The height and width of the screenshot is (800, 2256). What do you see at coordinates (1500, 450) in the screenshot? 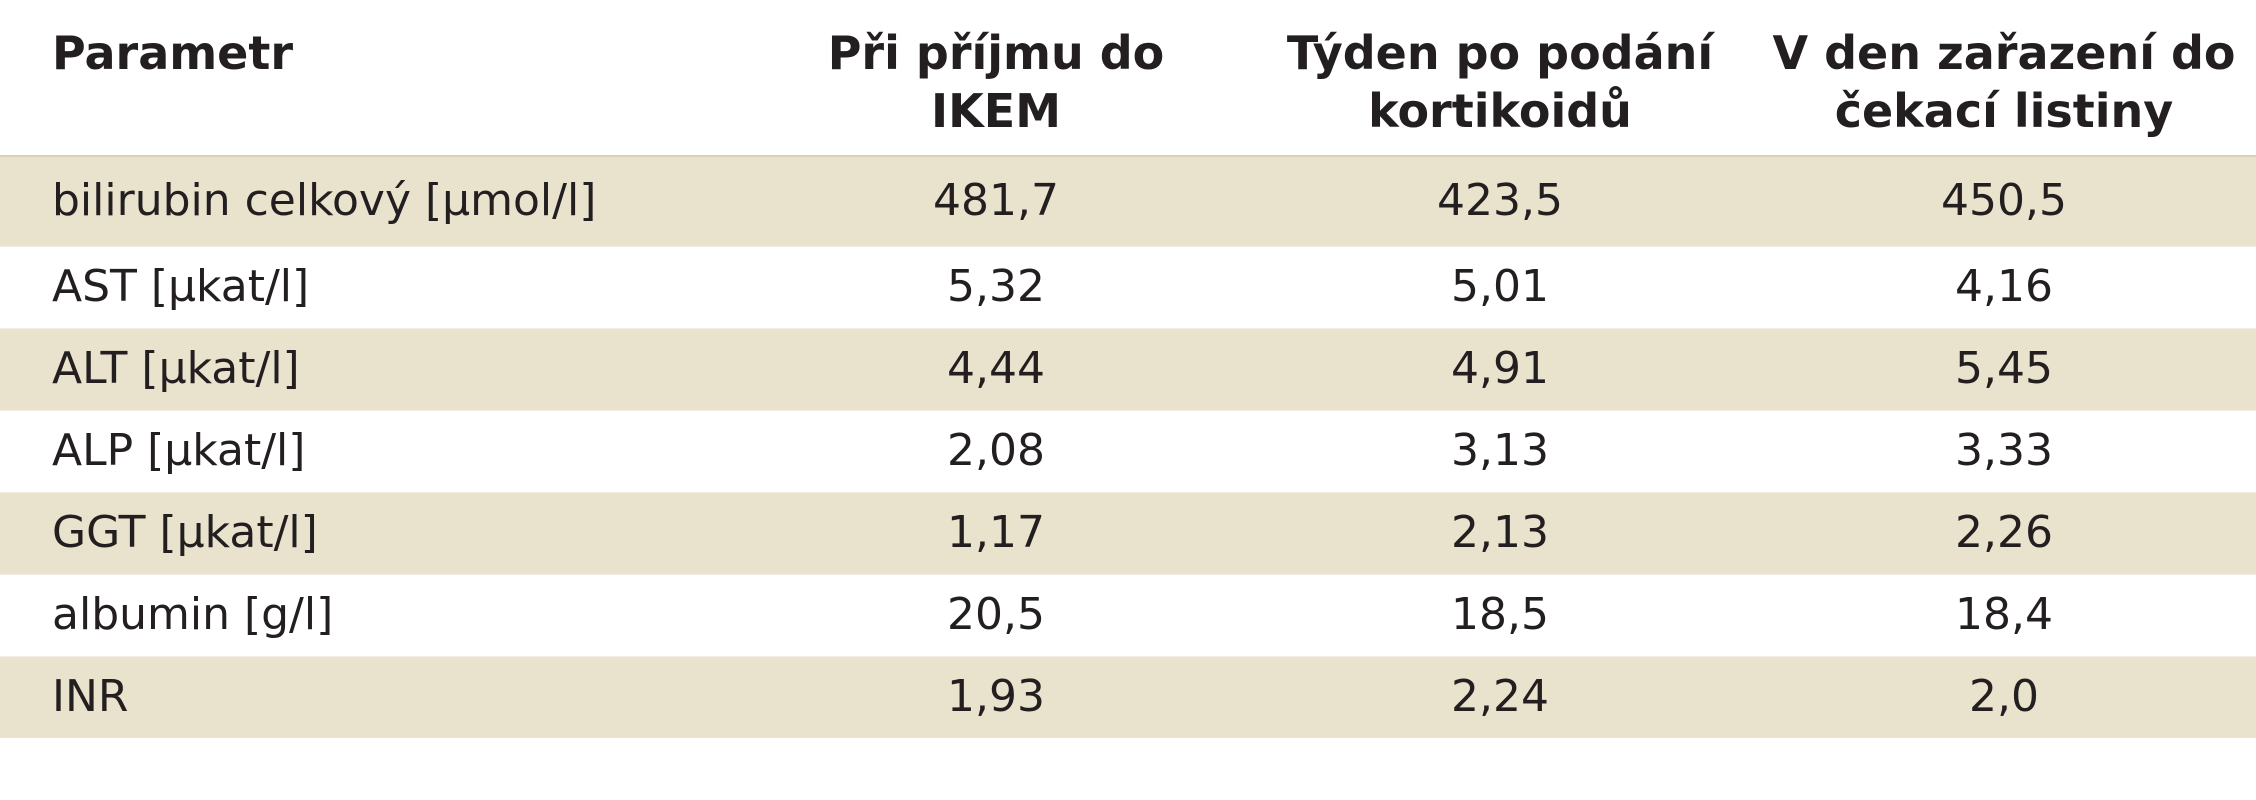
I see `value-cell: 3,13` at bounding box center [1500, 450].